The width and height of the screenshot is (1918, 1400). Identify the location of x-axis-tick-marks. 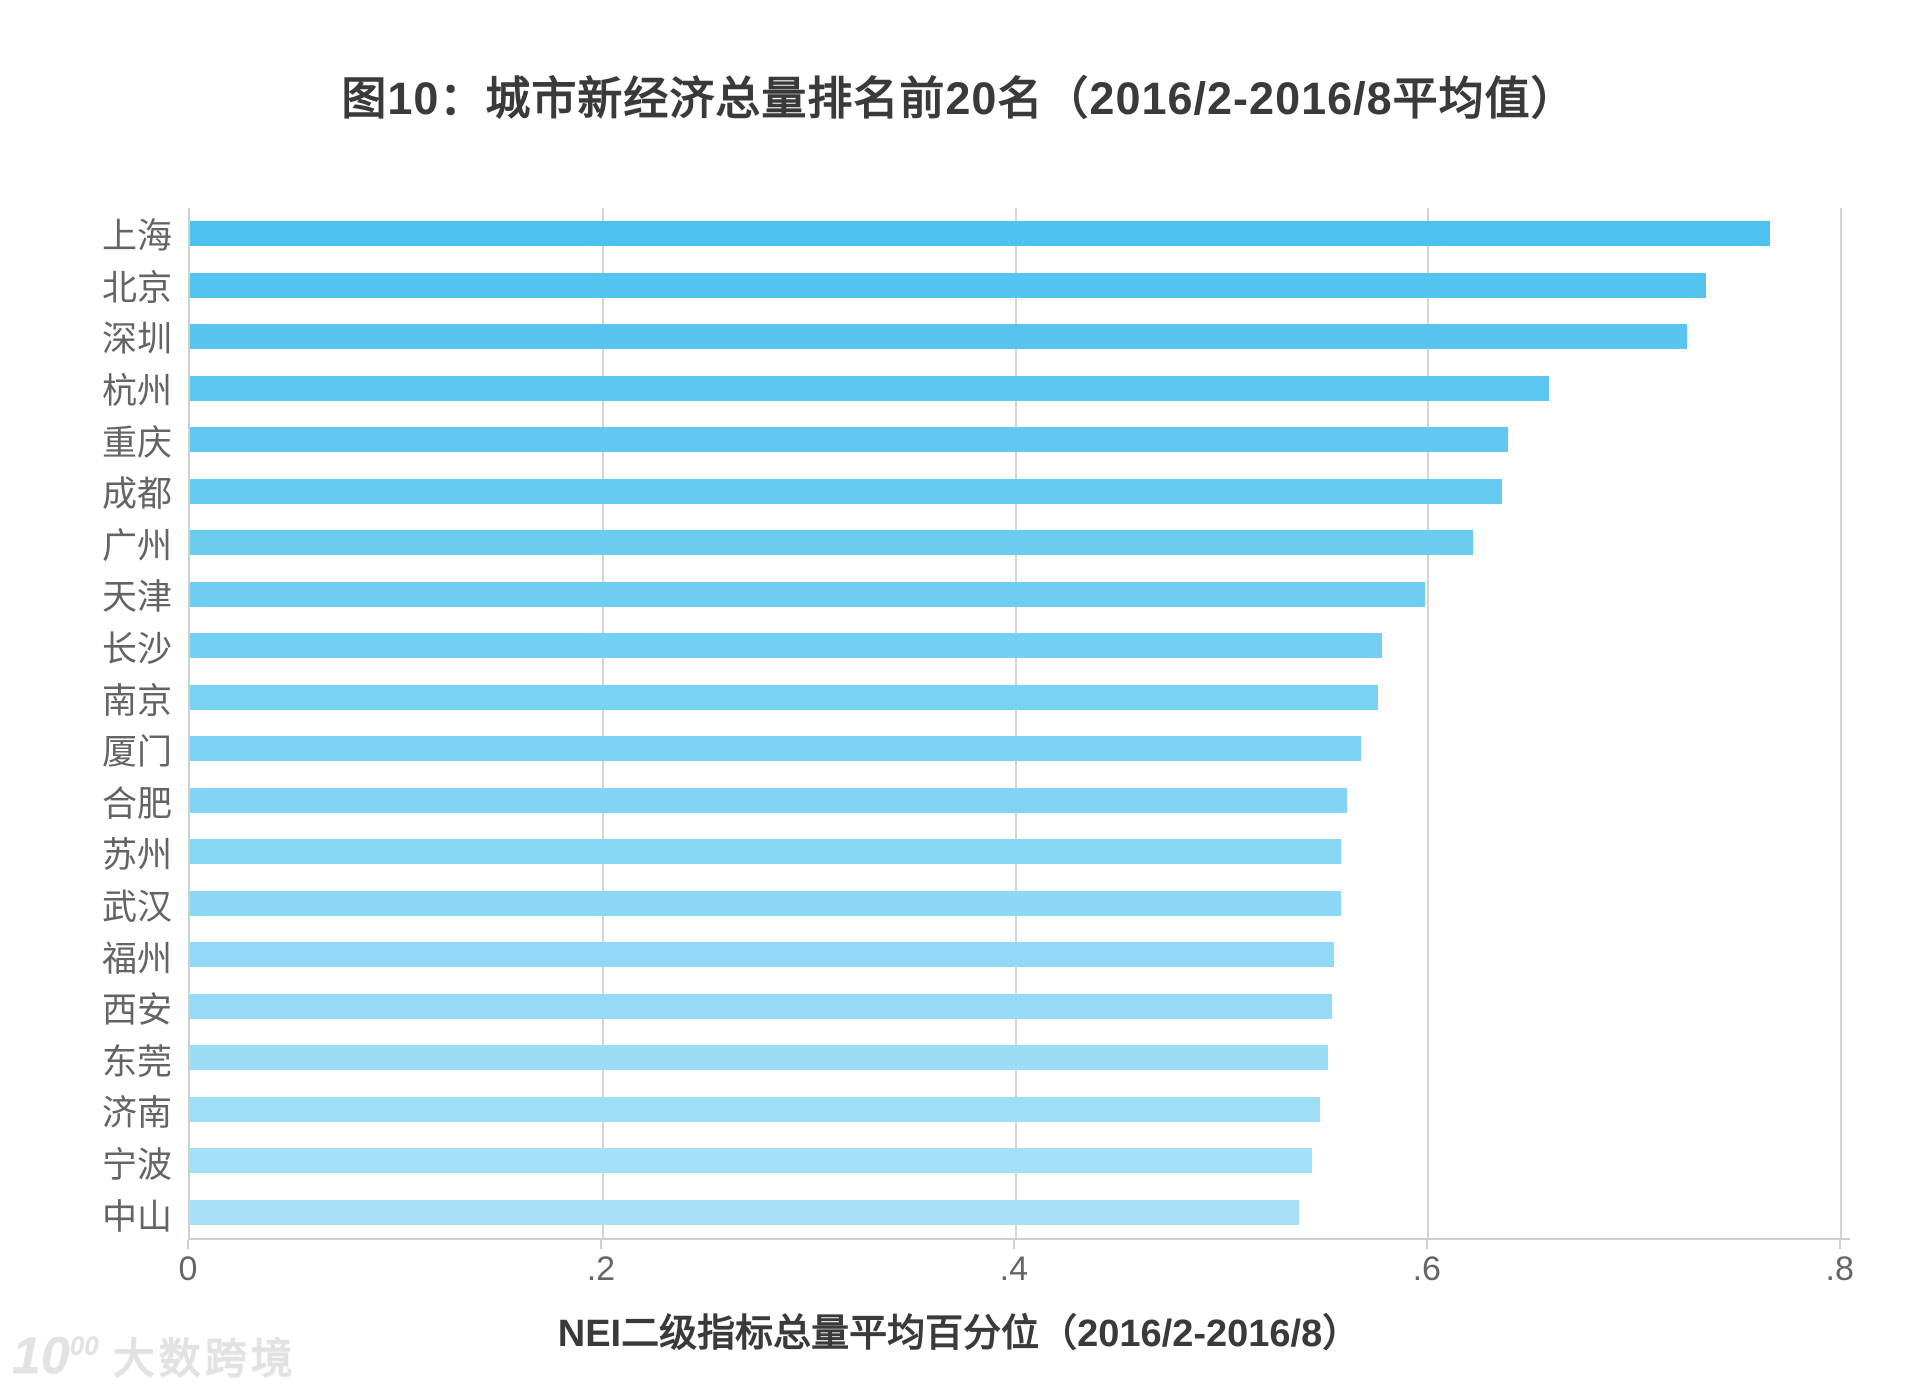
(1018, 1245).